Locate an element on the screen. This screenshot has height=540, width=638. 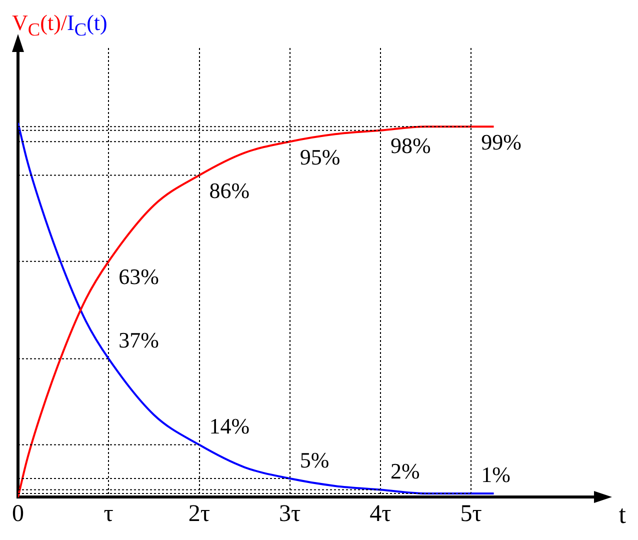
data-label: 1% is located at coordinates (495, 475).